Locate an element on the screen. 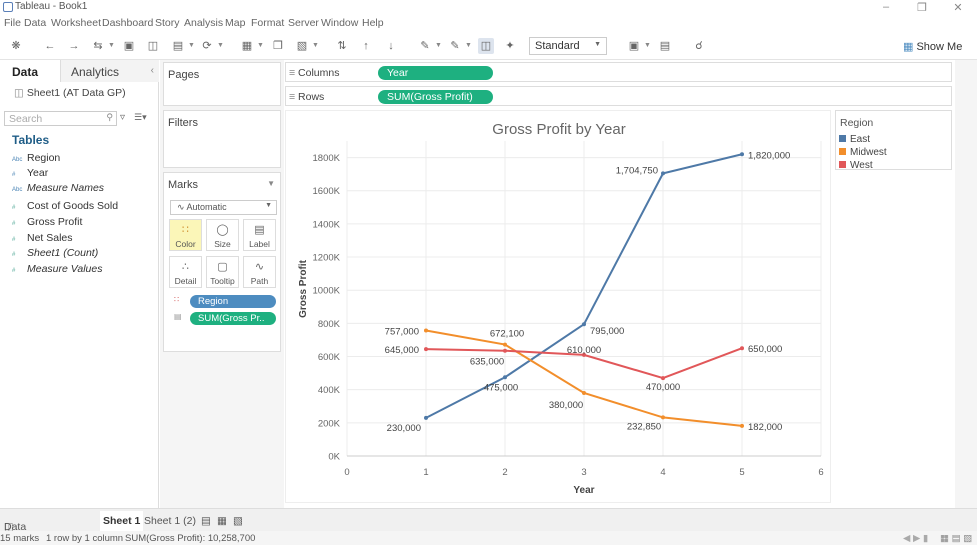 This screenshot has width=977, height=545. tab-data: Data is located at coordinates (30, 71).